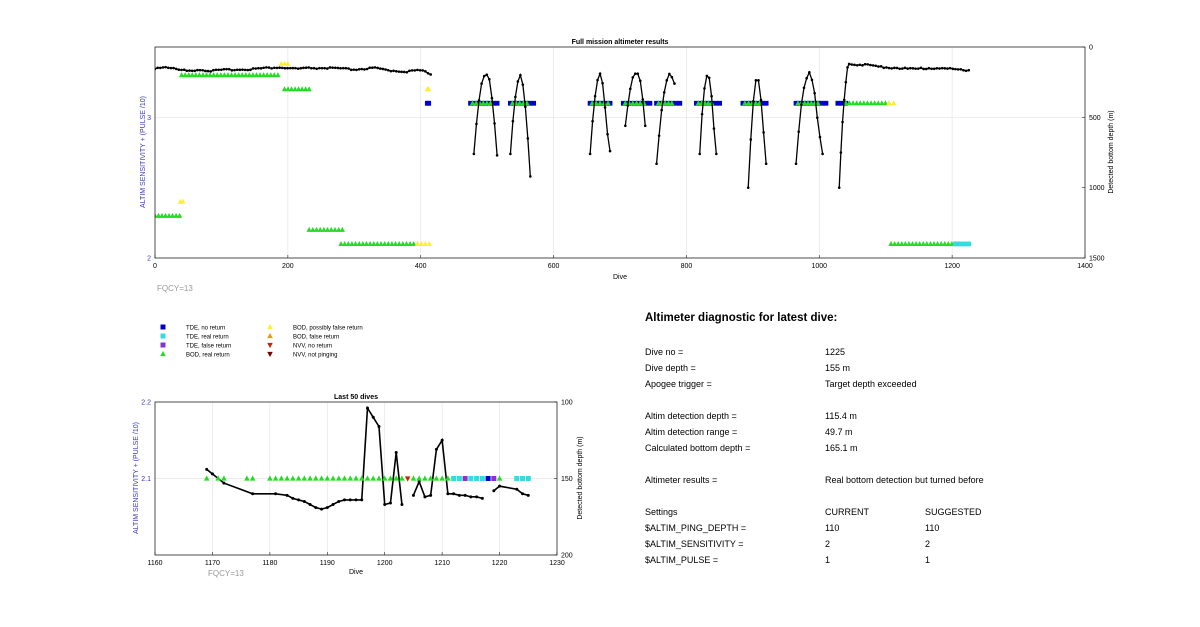 The width and height of the screenshot is (1200, 627). I want to click on top-xtick-label: 1000, so click(819, 266).